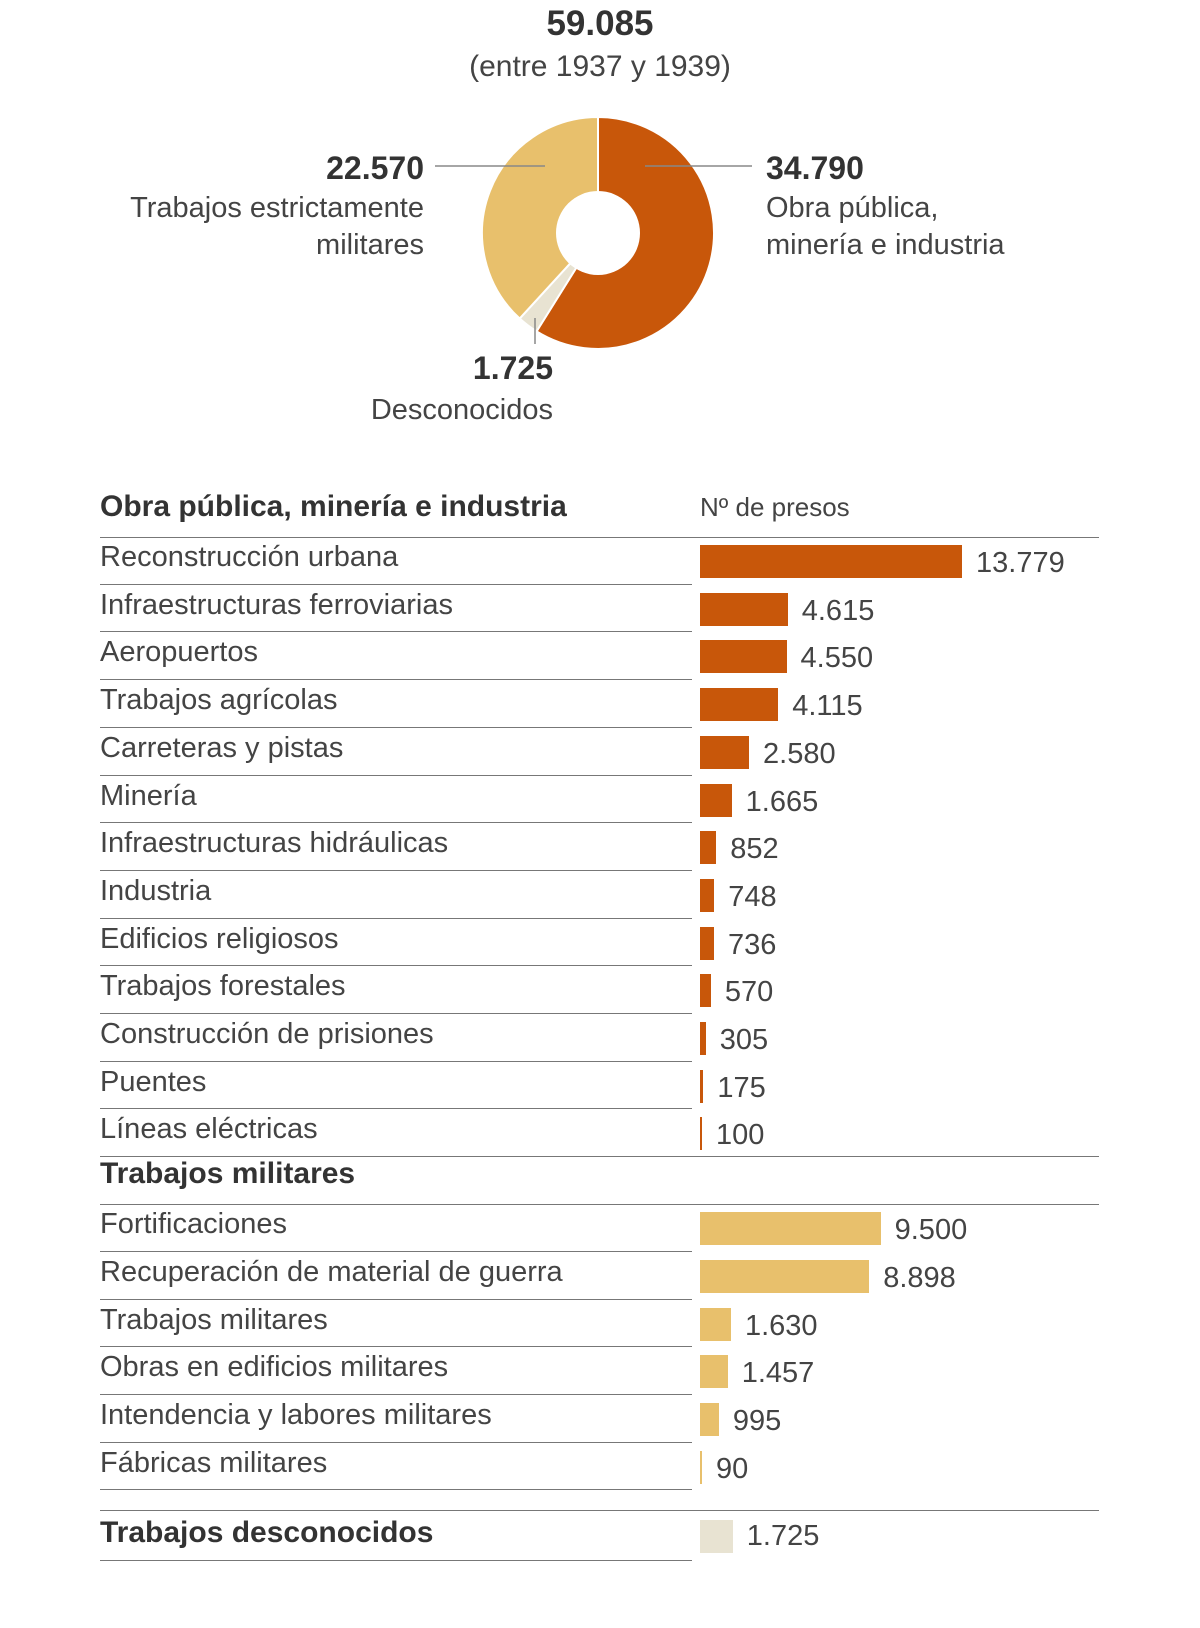 Image resolution: width=1200 pixels, height=1628 pixels. Describe the element at coordinates (222, 747) in the screenshot. I see `row-label: Carreteras y pistas` at that location.